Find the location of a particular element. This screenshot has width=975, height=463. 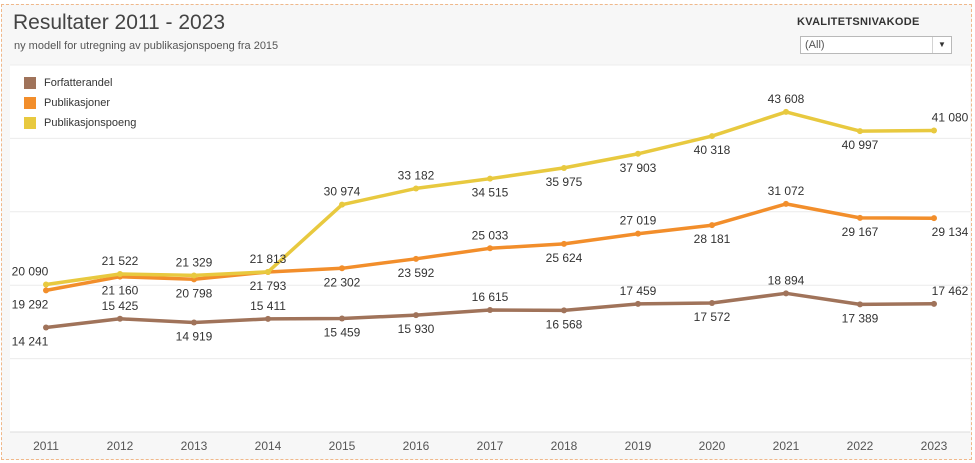

legend-label: Publikasjoner is located at coordinates (77, 103).